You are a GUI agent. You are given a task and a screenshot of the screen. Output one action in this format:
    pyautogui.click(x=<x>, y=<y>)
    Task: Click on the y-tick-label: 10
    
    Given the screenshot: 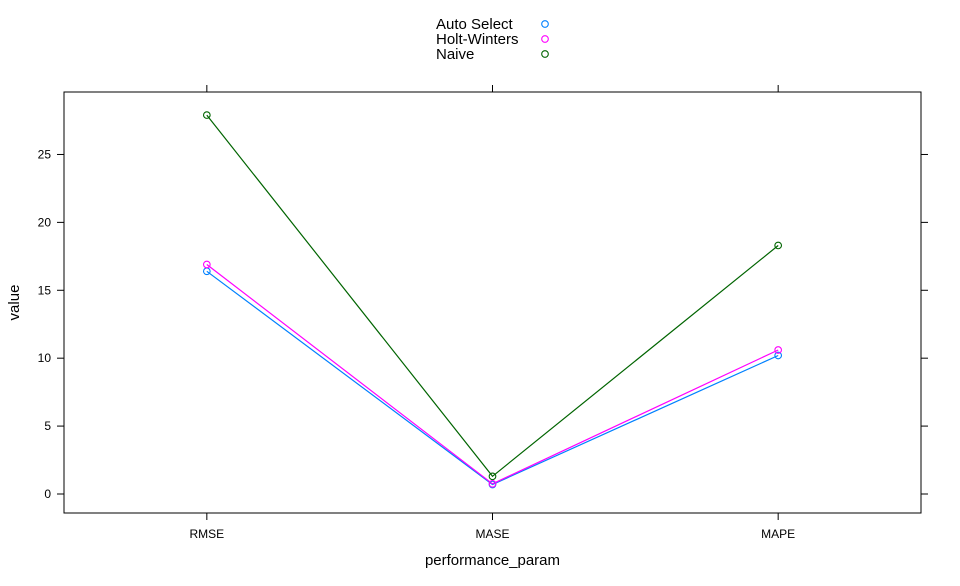 What is the action you would take?
    pyautogui.click(x=45, y=358)
    